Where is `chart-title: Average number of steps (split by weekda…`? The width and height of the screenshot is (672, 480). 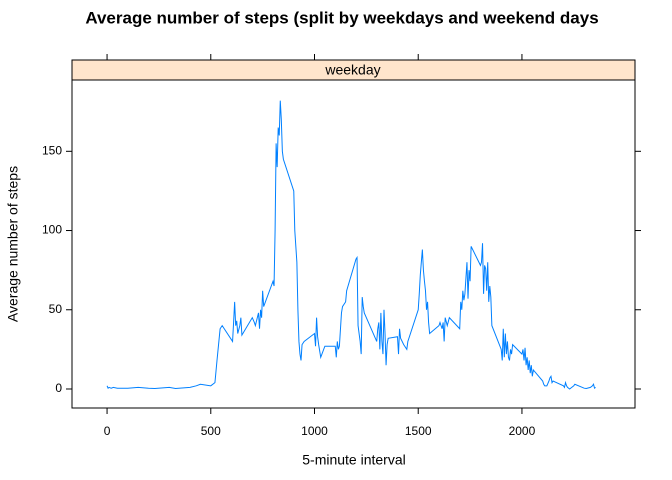
chart-title: Average number of steps (split by weekda… is located at coordinates (341, 17).